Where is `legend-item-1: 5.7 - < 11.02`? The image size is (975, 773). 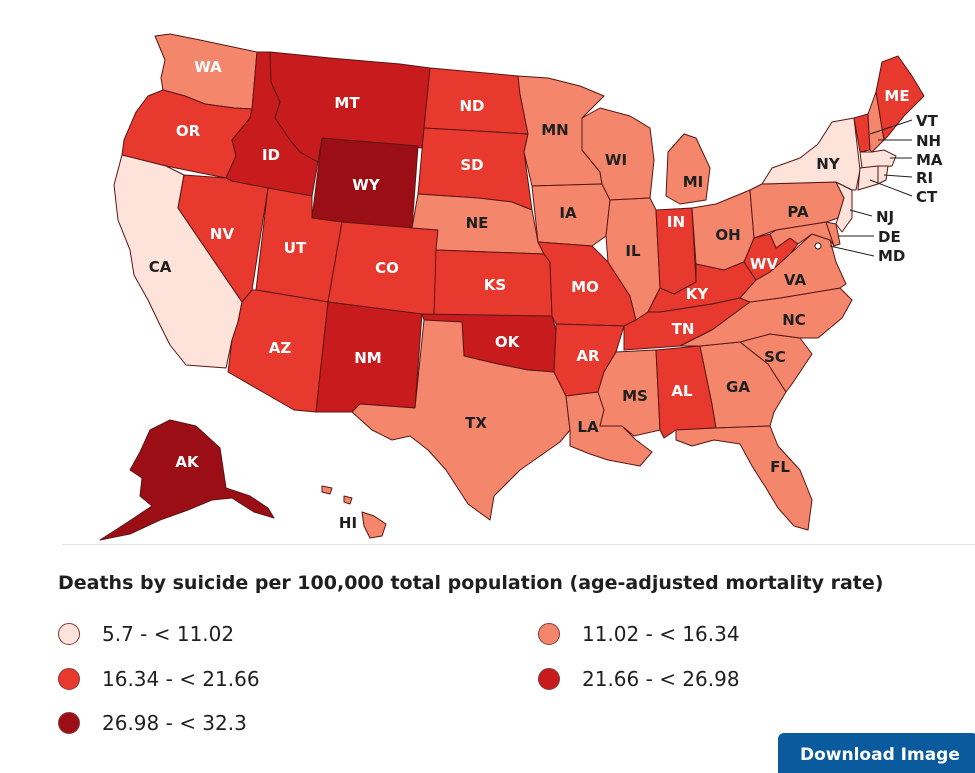 legend-item-1: 5.7 - < 11.02 is located at coordinates (146, 634).